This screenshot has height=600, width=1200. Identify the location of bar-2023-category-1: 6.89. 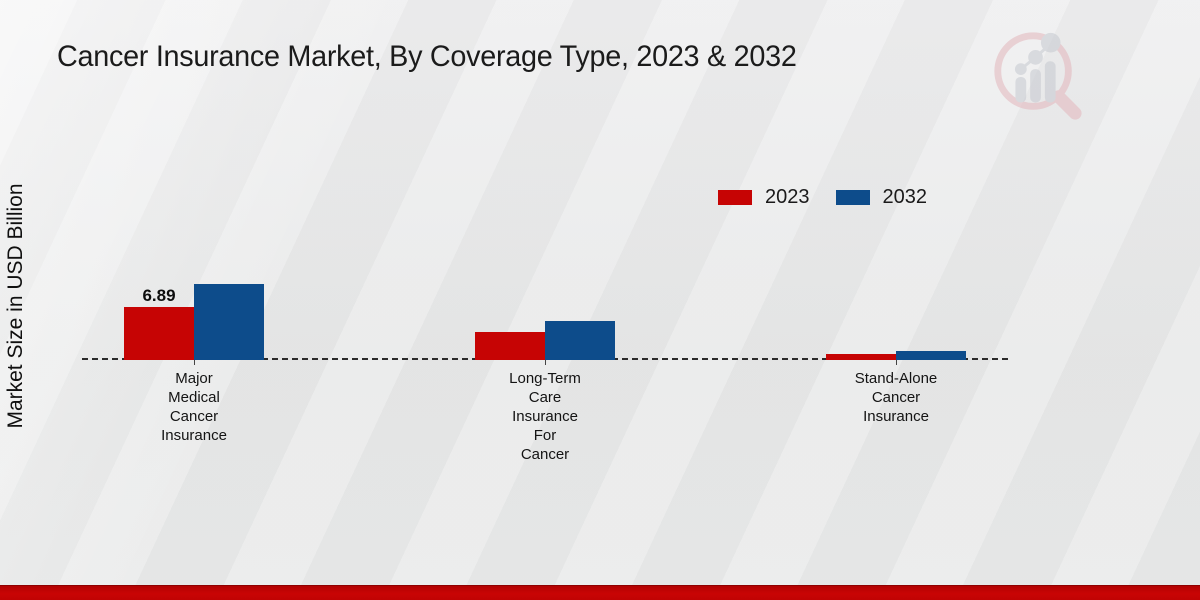
(159, 323).